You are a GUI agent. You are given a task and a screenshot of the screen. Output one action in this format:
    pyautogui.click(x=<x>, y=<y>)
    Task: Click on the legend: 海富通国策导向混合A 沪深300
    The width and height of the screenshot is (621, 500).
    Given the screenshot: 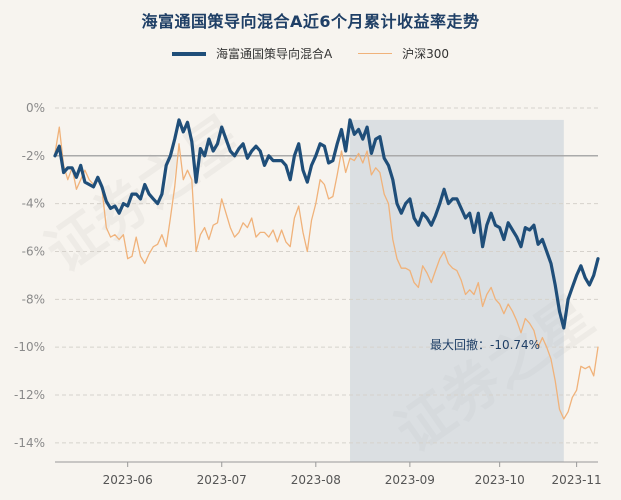 What is the action you would take?
    pyautogui.click(x=310, y=53)
    